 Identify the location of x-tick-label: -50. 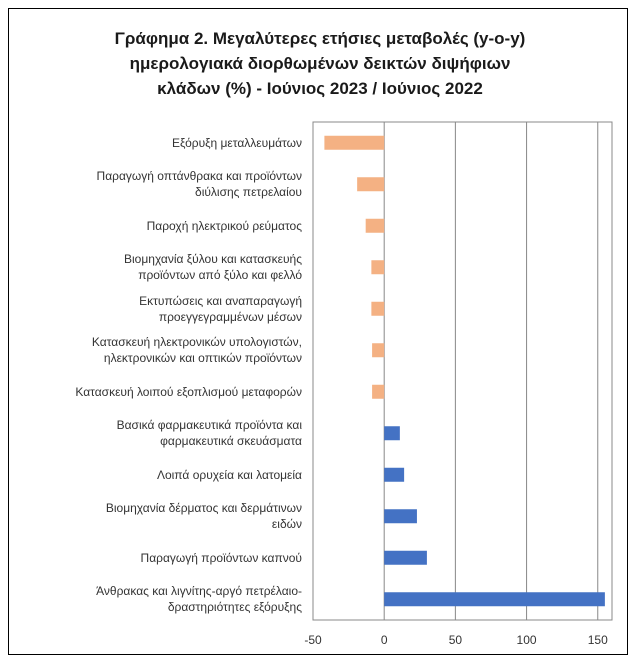
(313, 640).